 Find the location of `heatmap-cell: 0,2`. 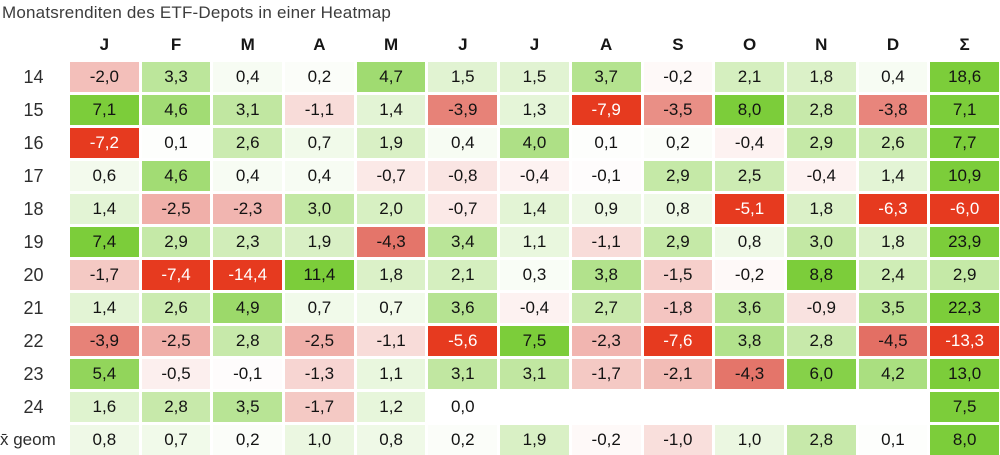

heatmap-cell: 0,2 is located at coordinates (463, 440).